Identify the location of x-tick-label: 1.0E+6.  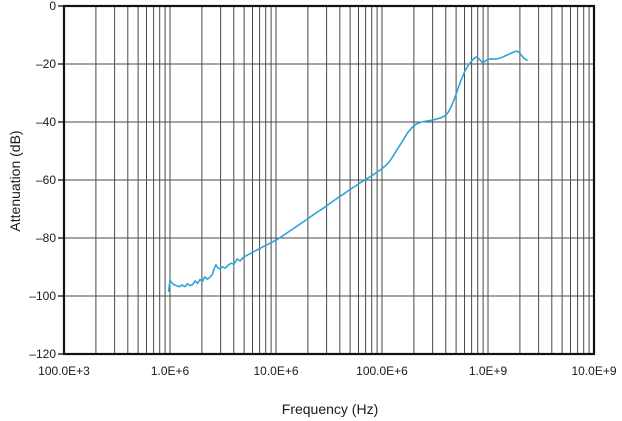
(170, 371).